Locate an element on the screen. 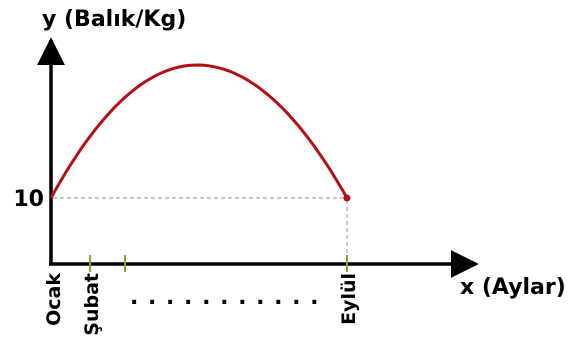  ellipsis-dots: . . . . . . . . . . . is located at coordinates (225, 297).